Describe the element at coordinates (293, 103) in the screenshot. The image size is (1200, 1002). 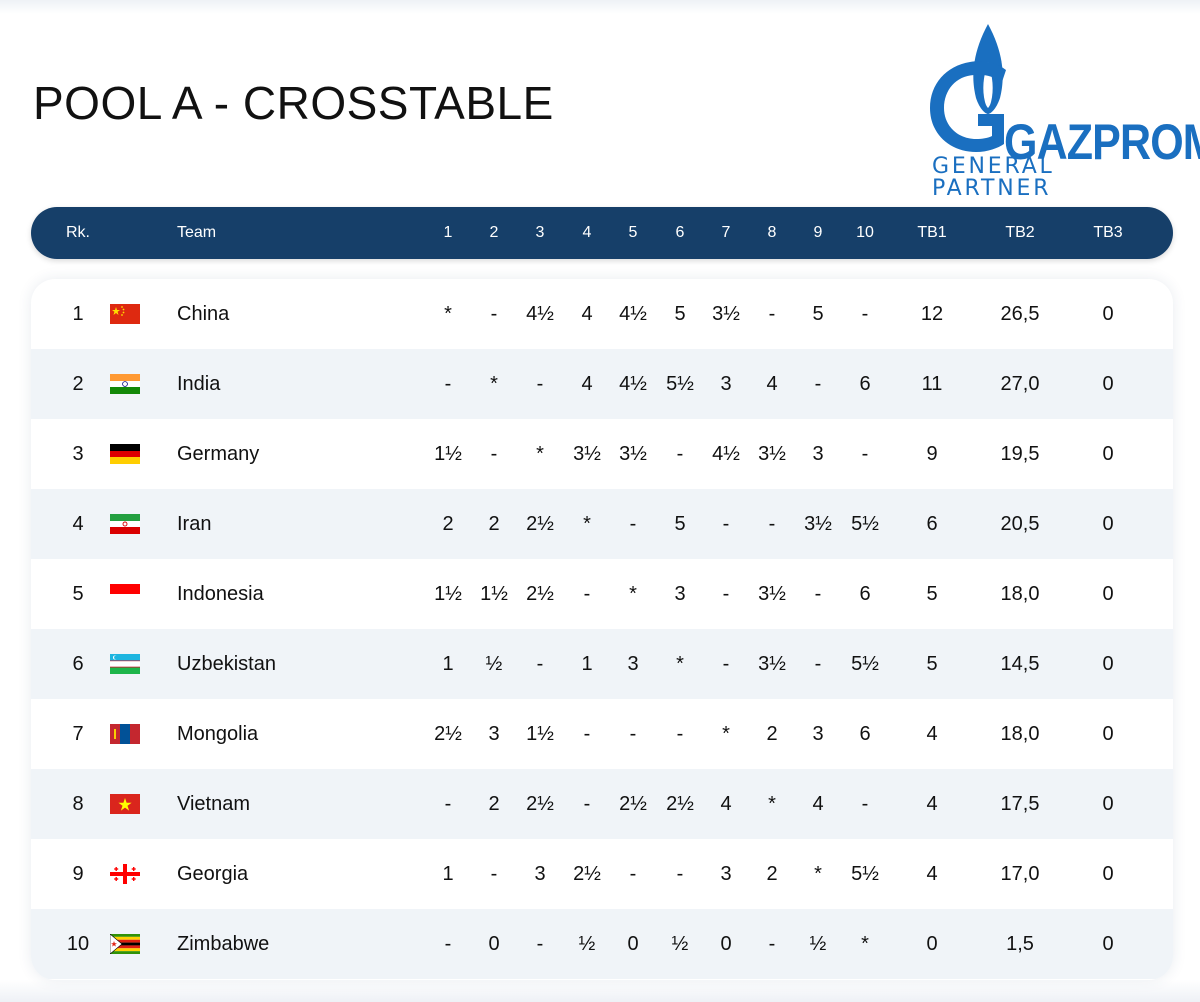
I see `page-title: POOL A - CROSSTABLE` at that location.